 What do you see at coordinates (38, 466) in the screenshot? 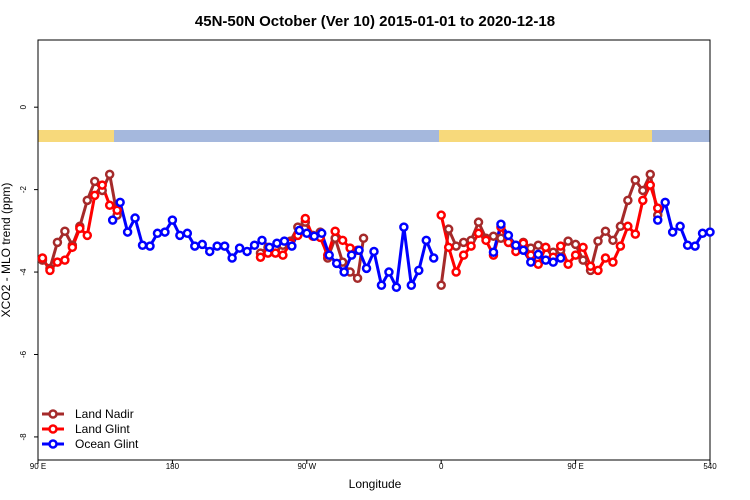
I see `x-tick-label: 90 E` at bounding box center [38, 466].